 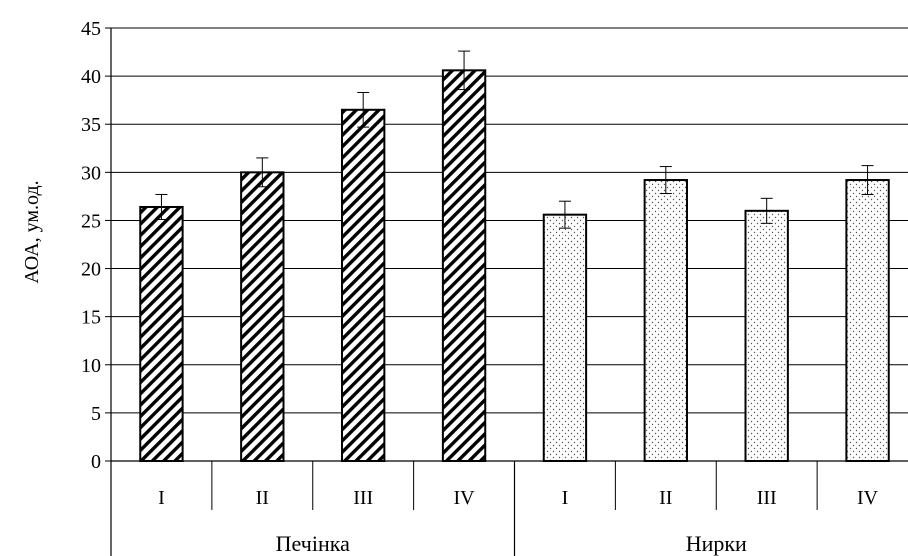 What do you see at coordinates (96, 414) in the screenshot?
I see `y-tick-label: 5` at bounding box center [96, 414].